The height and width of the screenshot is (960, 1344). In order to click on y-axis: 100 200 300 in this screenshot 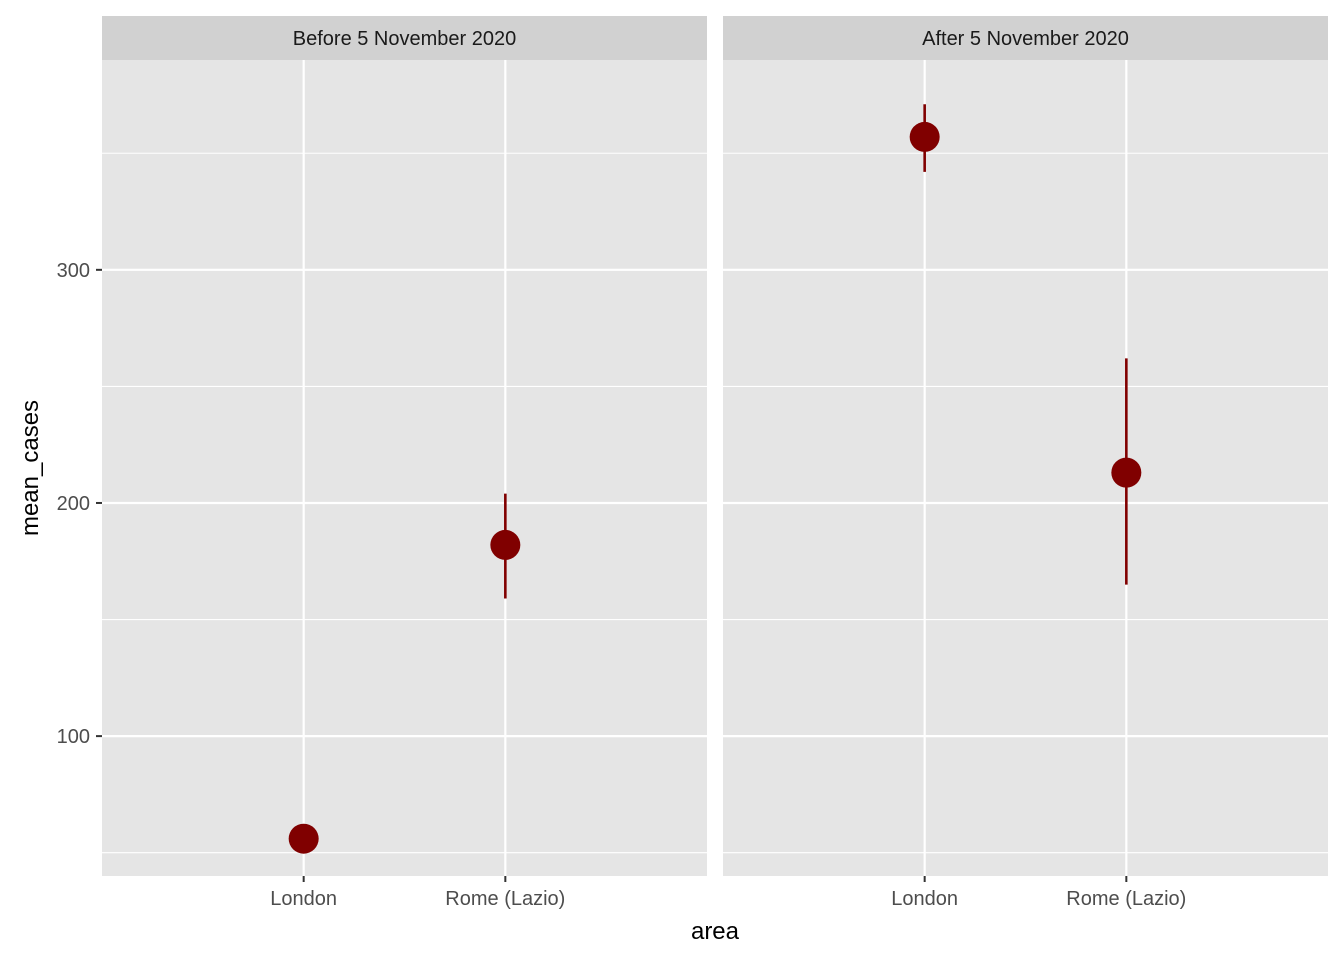, I will do `click(79, 504)`.